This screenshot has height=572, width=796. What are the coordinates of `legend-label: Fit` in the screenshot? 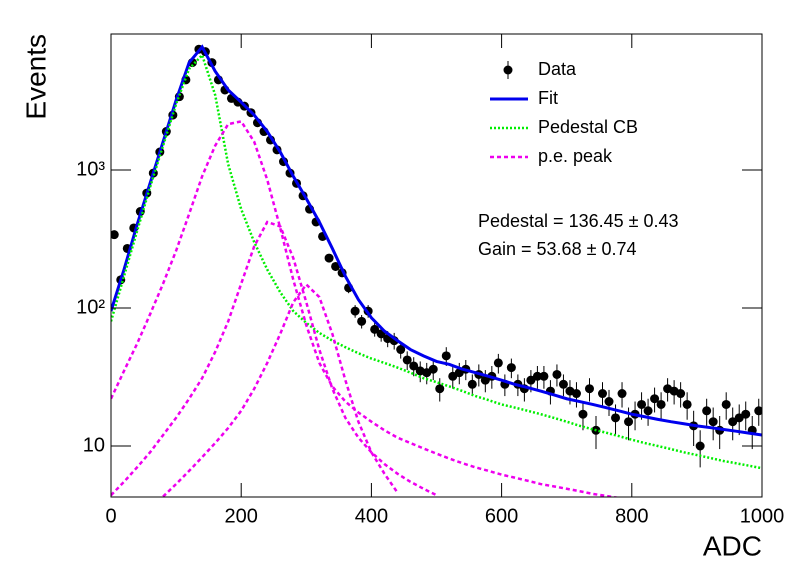 It's located at (548, 98).